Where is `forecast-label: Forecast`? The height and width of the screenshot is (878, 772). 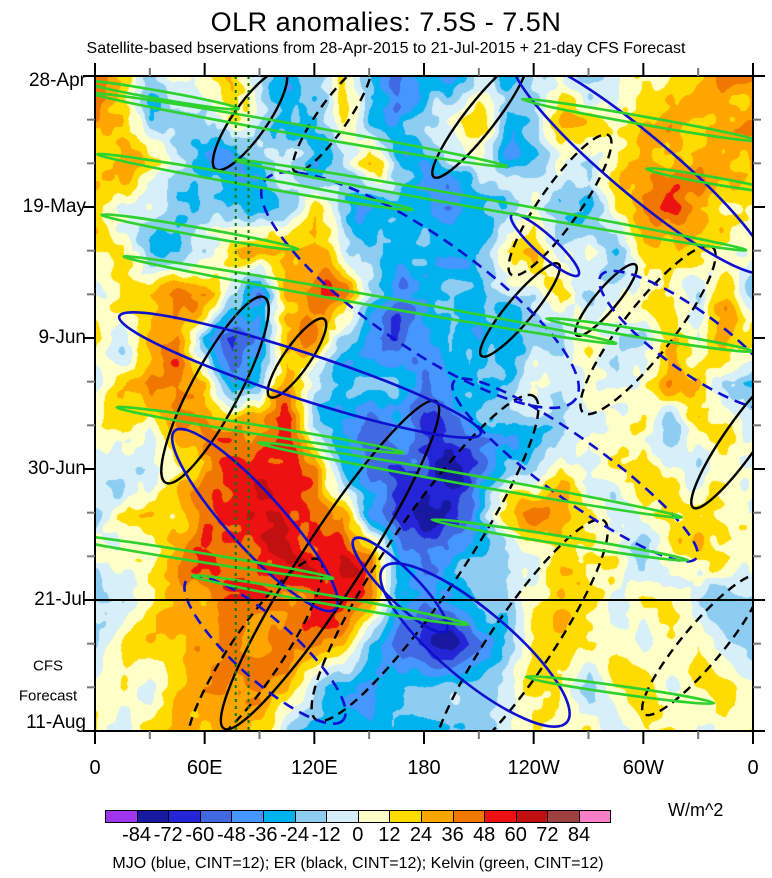
forecast-label: Forecast is located at coordinates (48, 696).